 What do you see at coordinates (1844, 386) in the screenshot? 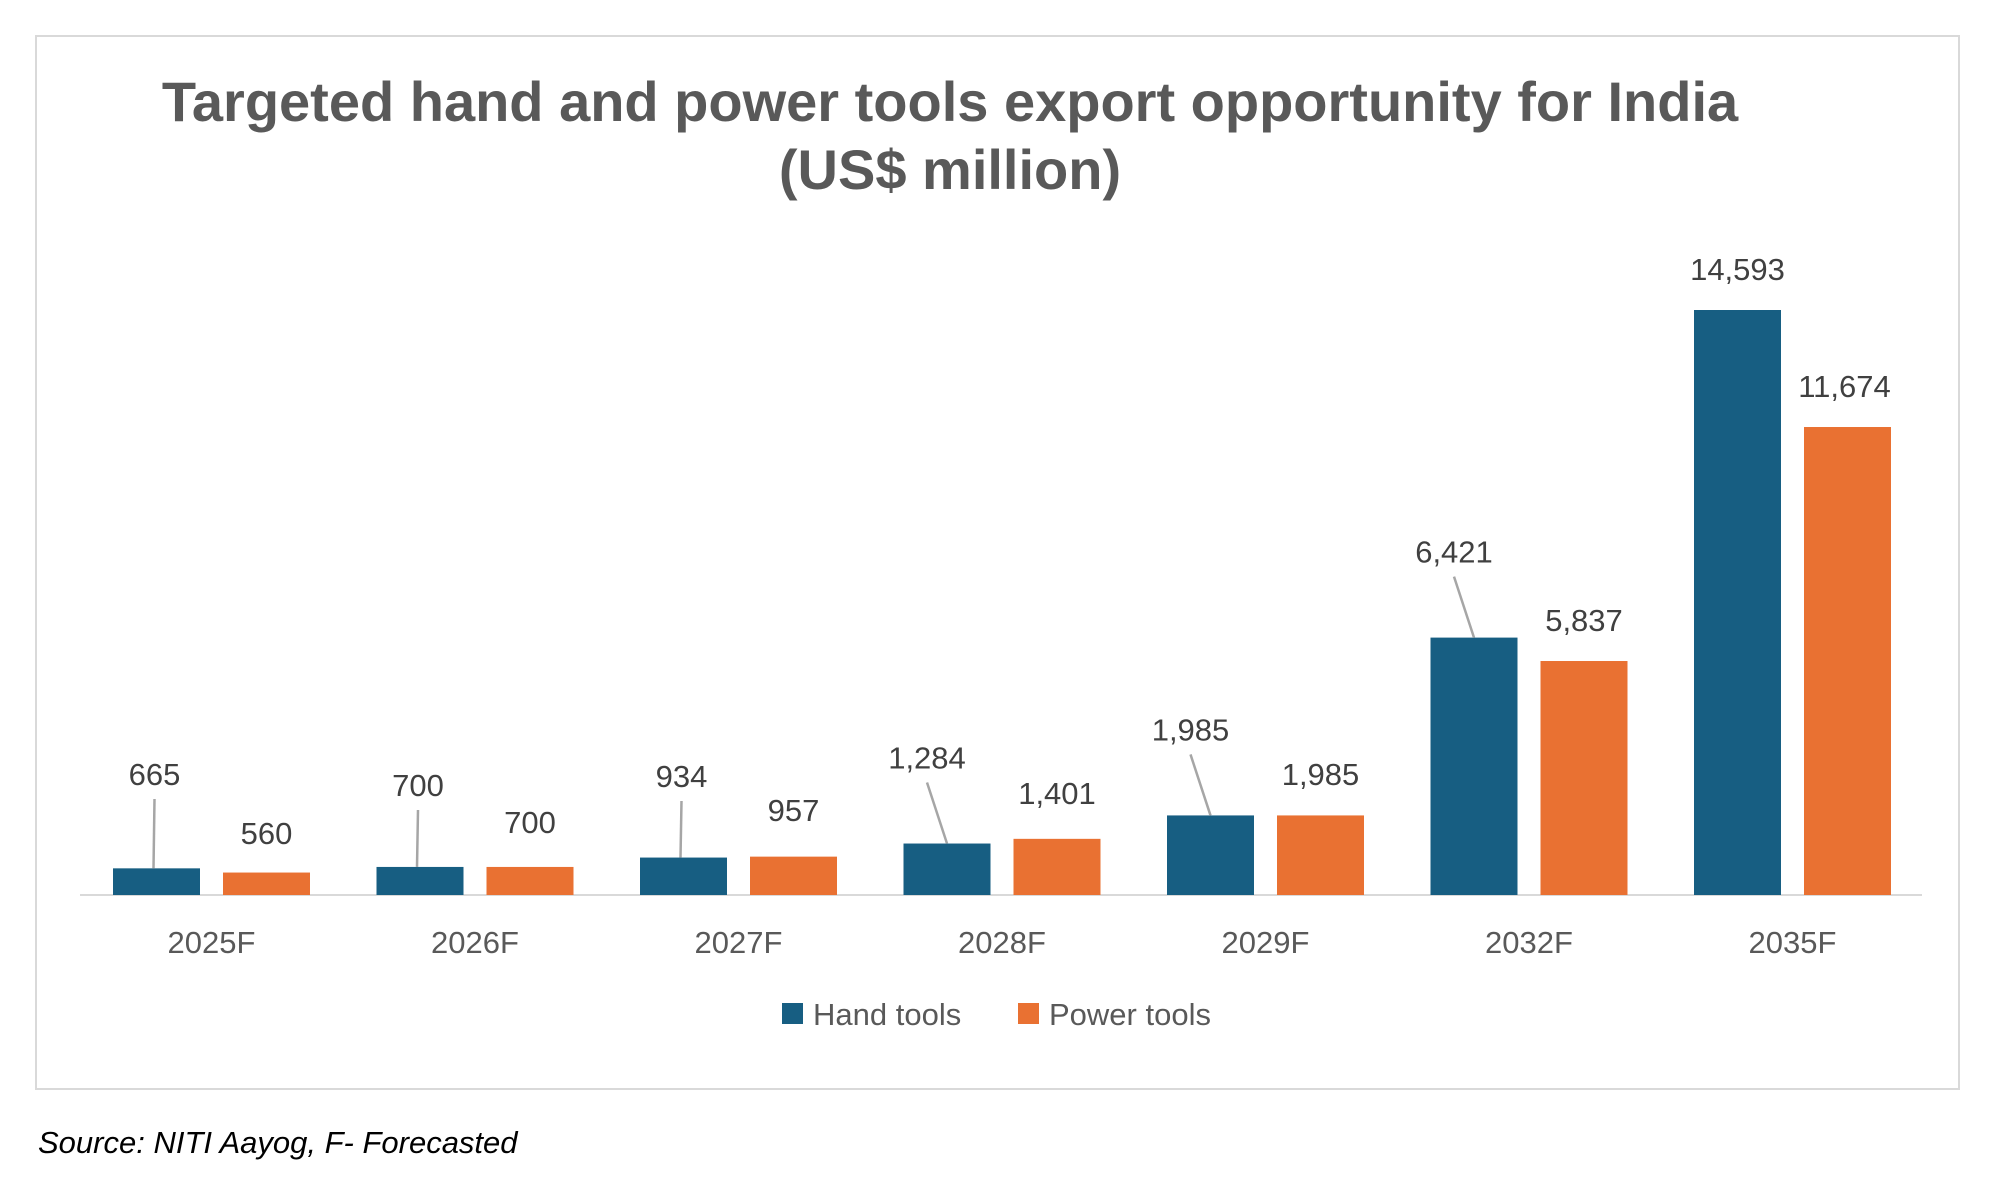
I see `data-label-power-tools-2035F: 11,674` at bounding box center [1844, 386].